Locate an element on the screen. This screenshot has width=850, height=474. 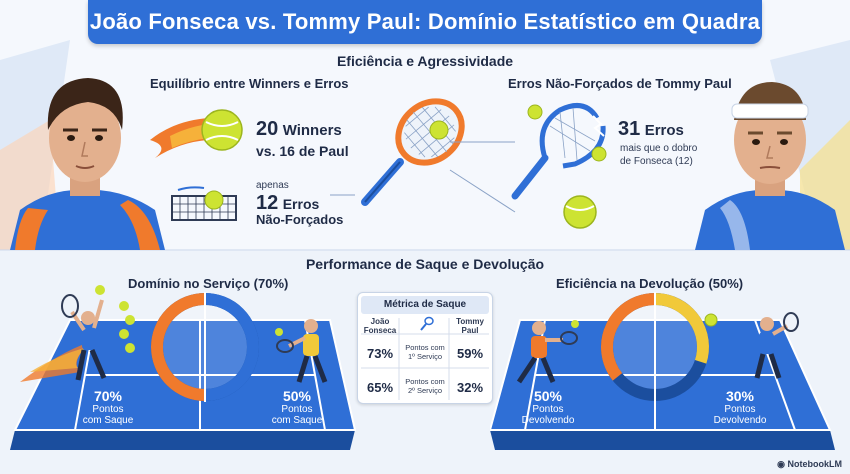
metric-row2-fonseca: 65% is located at coordinates (380, 387).